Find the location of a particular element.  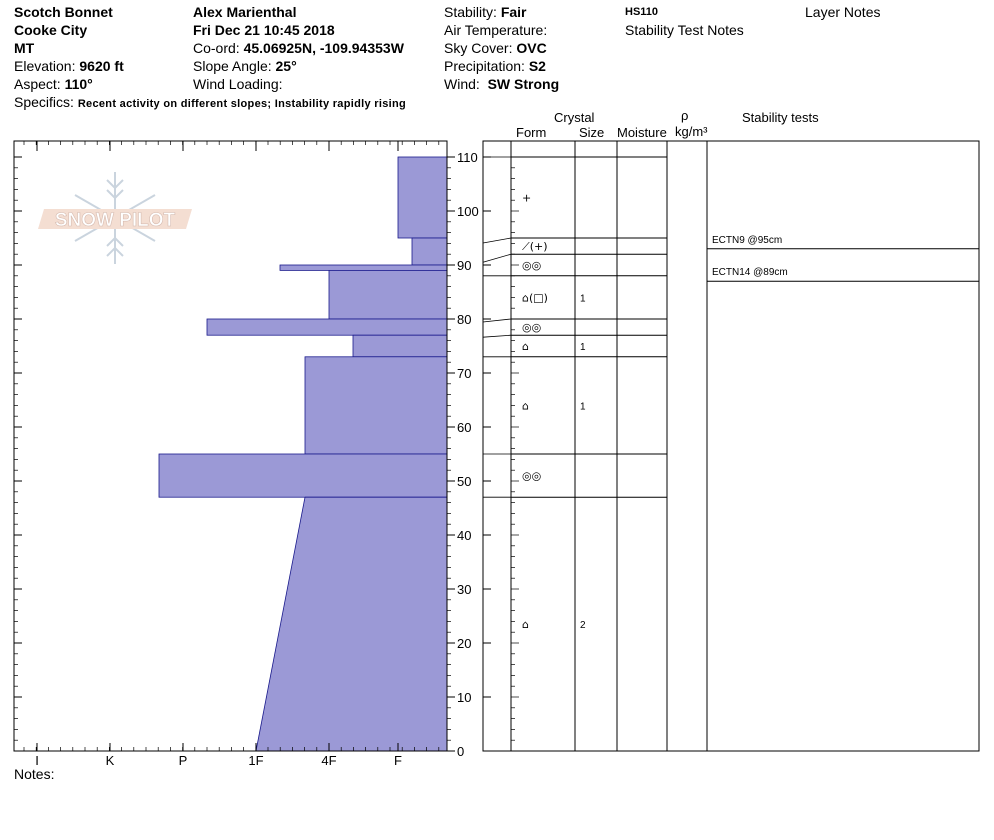

notes-label: Notes: is located at coordinates (34, 774).